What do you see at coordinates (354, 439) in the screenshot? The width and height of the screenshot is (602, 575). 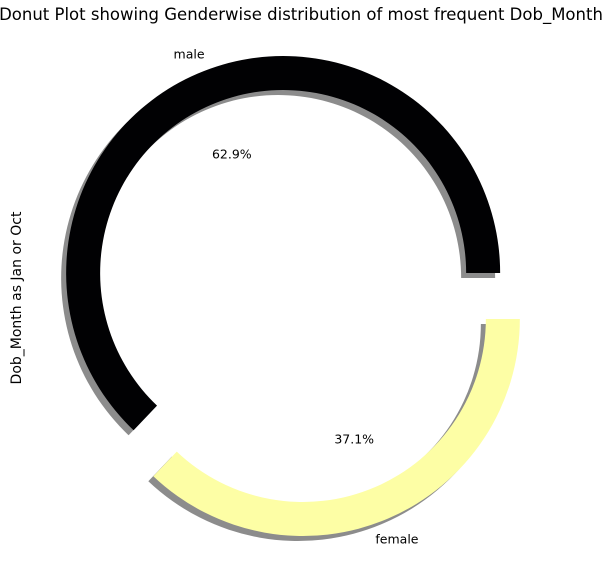 I see `percent-label-female: 37.1%` at bounding box center [354, 439].